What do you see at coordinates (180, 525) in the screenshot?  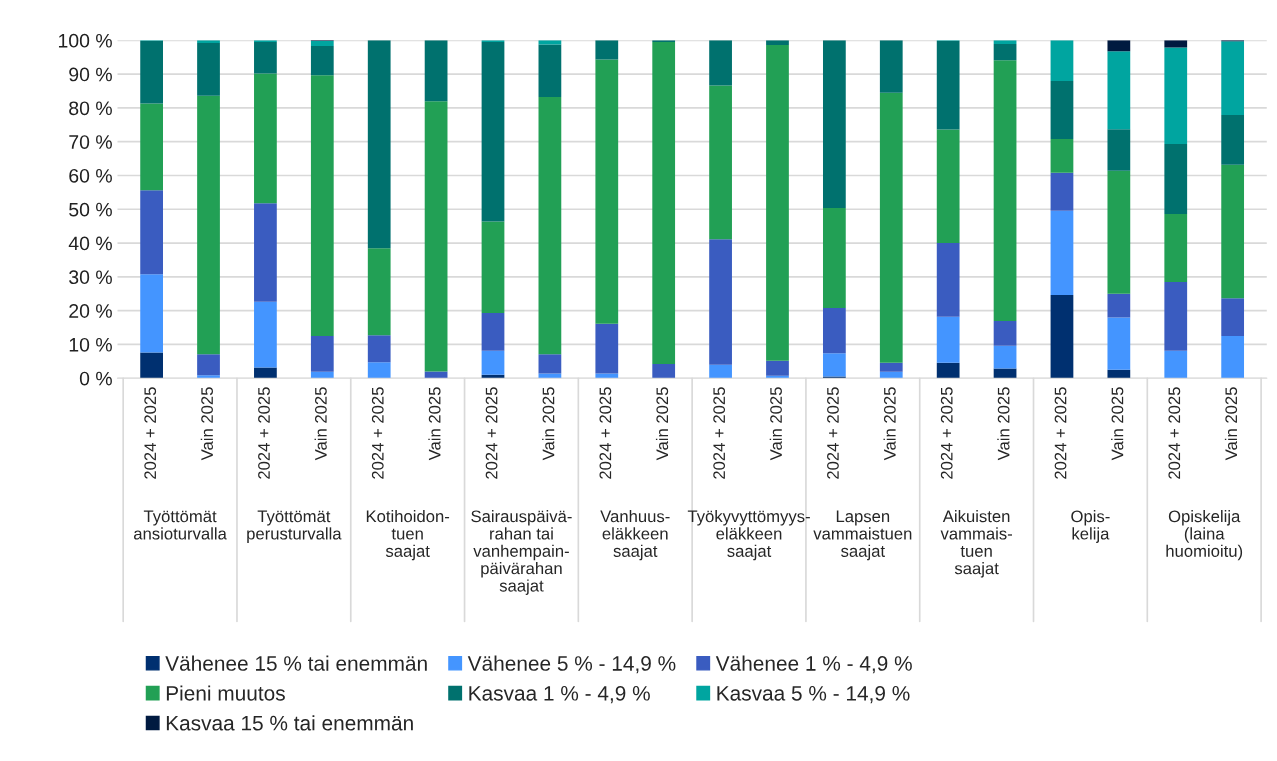 I see `text: Työttömät ansioturvalla` at bounding box center [180, 525].